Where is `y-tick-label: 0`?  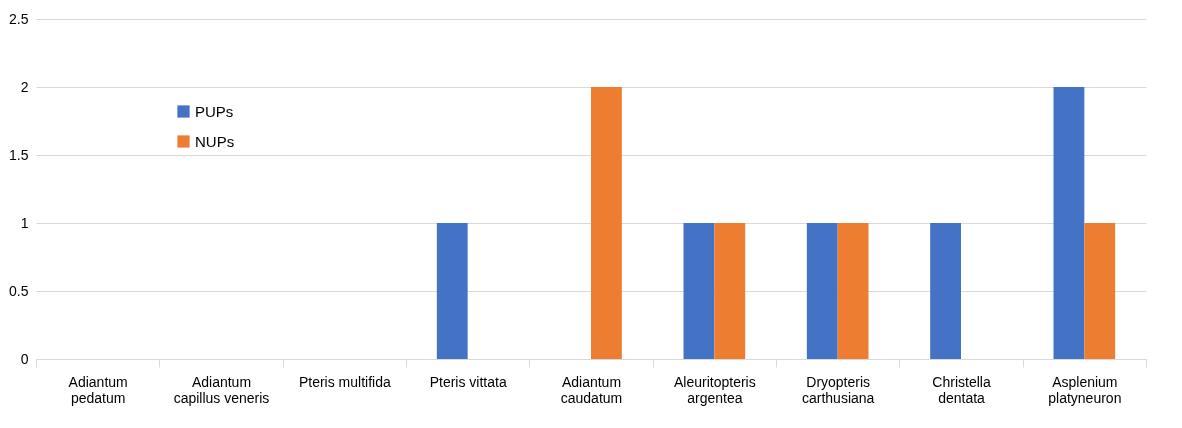
y-tick-label: 0 is located at coordinates (24, 358).